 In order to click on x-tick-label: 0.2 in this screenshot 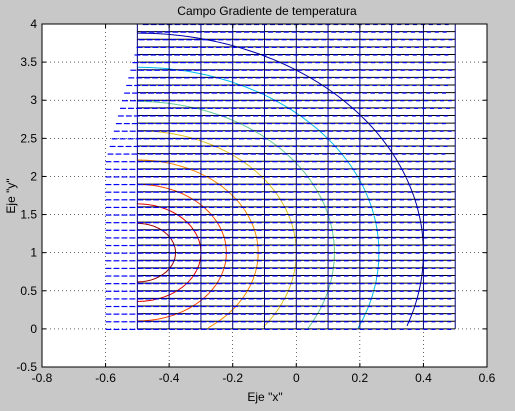, I will do `click(360, 378)`.